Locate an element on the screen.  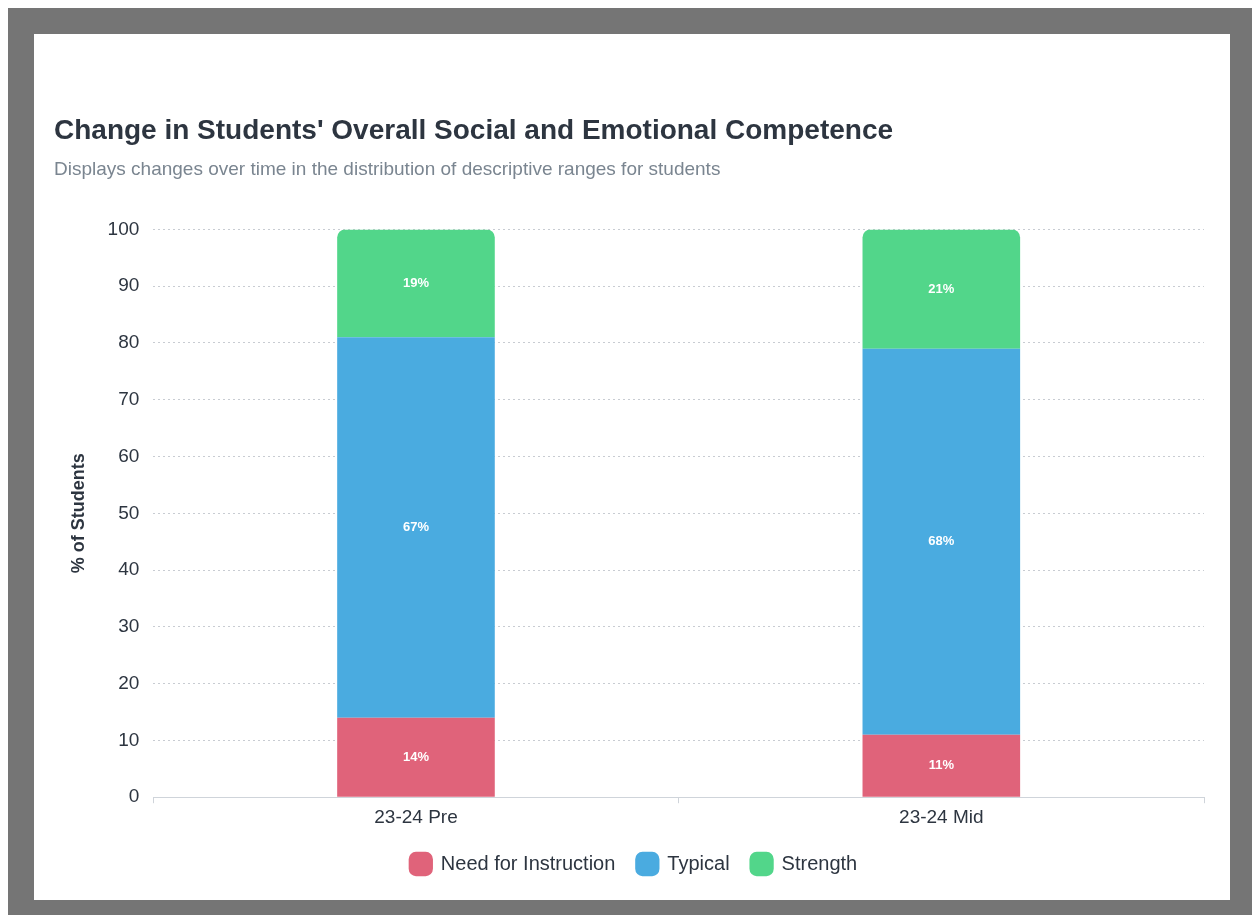
data-label: 67% is located at coordinates (416, 527).